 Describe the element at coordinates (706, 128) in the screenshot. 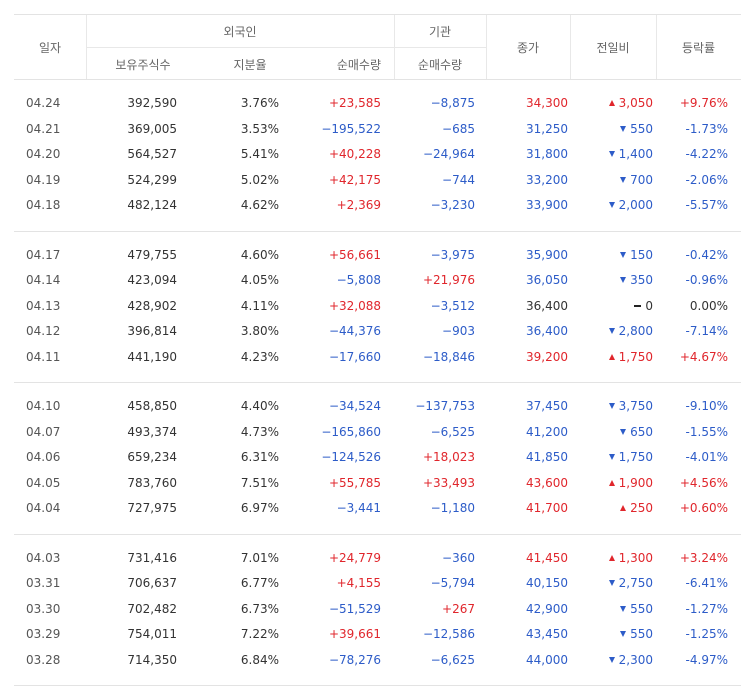

I see `rate-cell: -1.73%` at that location.